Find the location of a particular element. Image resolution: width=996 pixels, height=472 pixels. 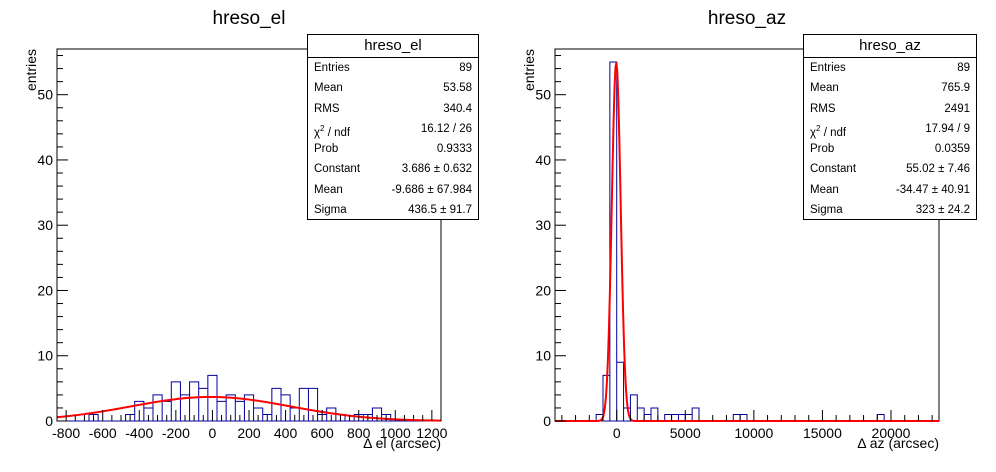

x-tick-label: -800 is located at coordinates (66, 433).